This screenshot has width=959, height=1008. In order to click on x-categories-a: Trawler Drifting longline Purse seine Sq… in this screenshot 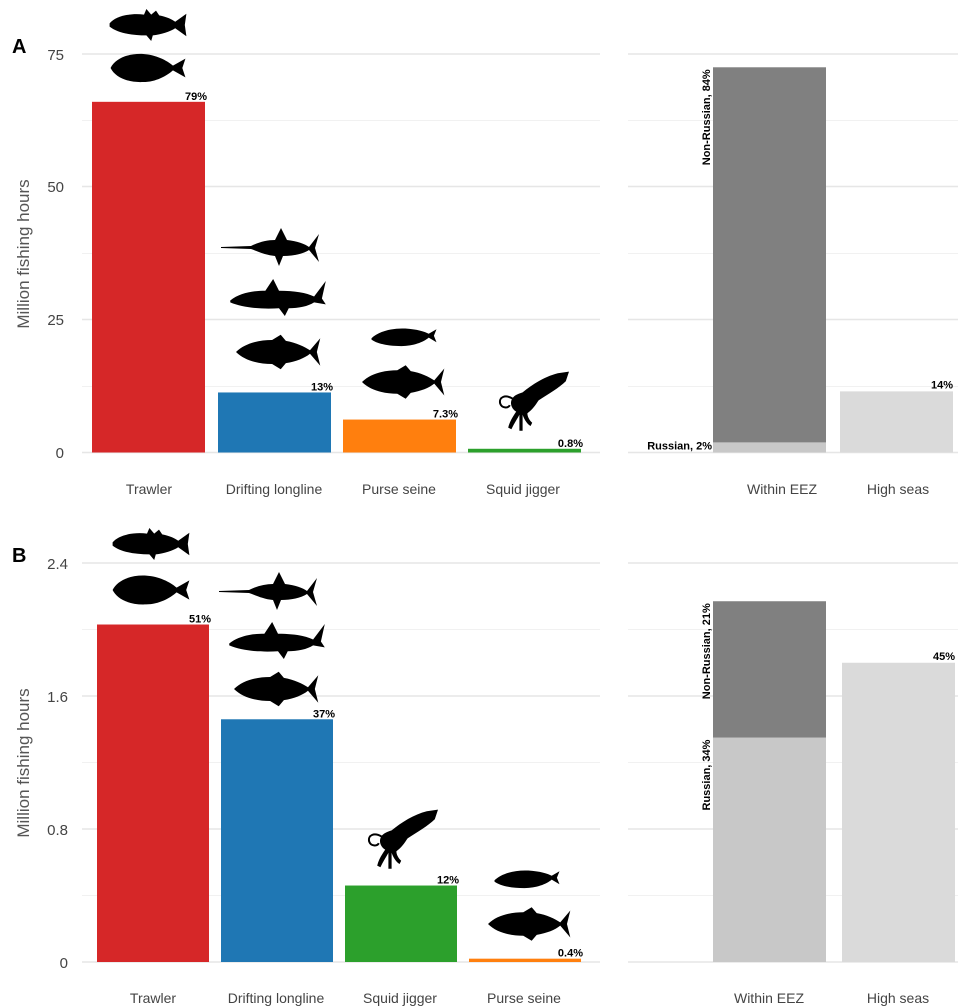, I will do `click(527, 489)`.